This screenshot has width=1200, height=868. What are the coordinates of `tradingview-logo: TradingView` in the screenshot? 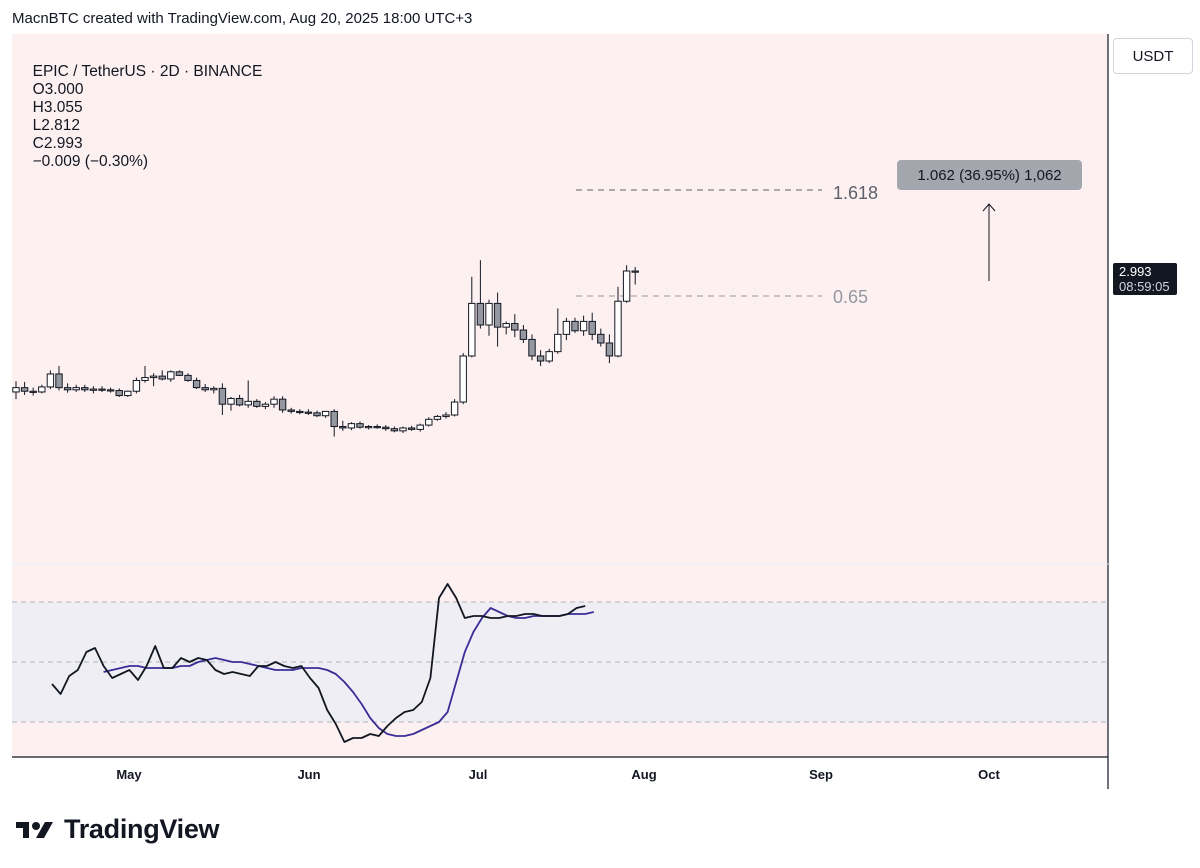 It's located at (117, 829).